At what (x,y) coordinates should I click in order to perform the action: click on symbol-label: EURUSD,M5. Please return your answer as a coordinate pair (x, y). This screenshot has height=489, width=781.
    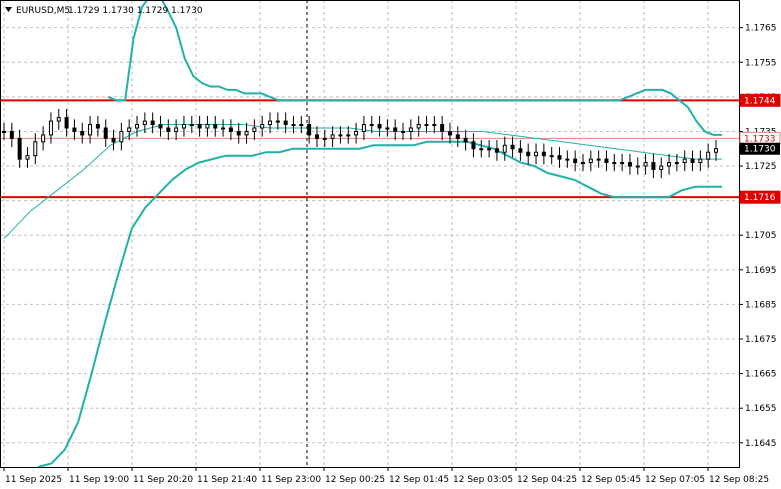
    Looking at the image, I should click on (43, 11).